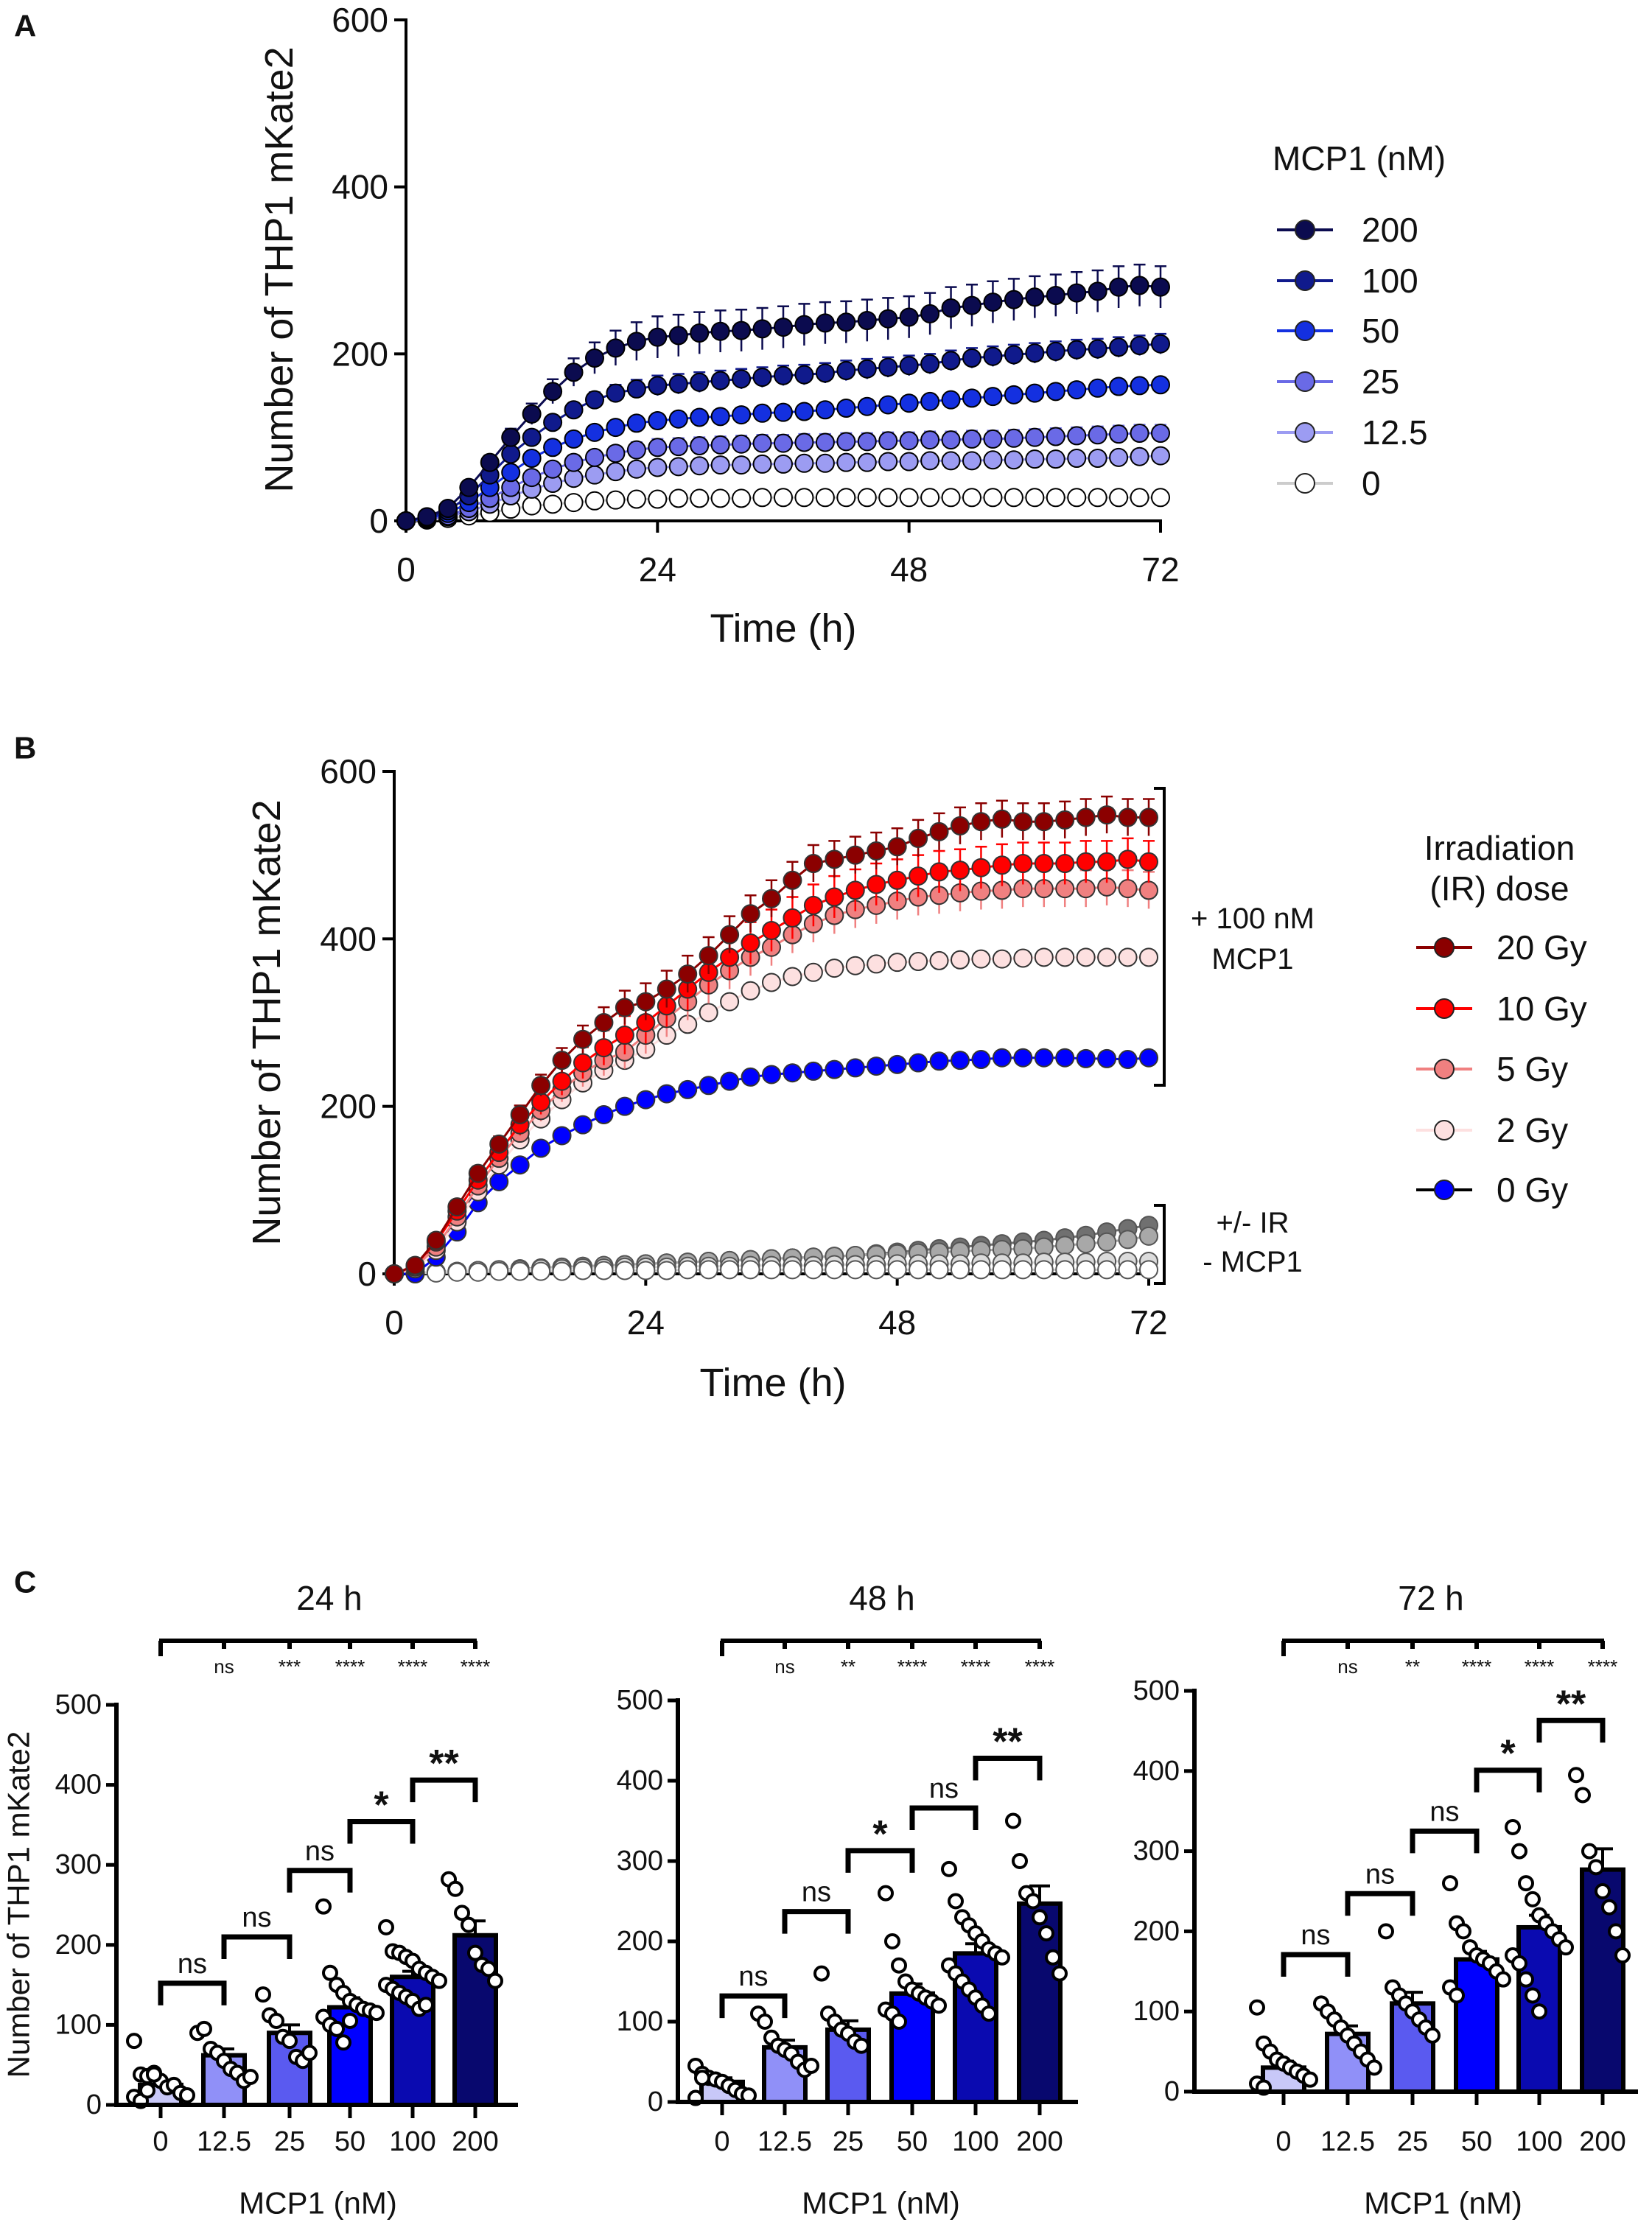  Describe the element at coordinates (1338, 382) in the screenshot. I see `legend-item: 25` at that location.